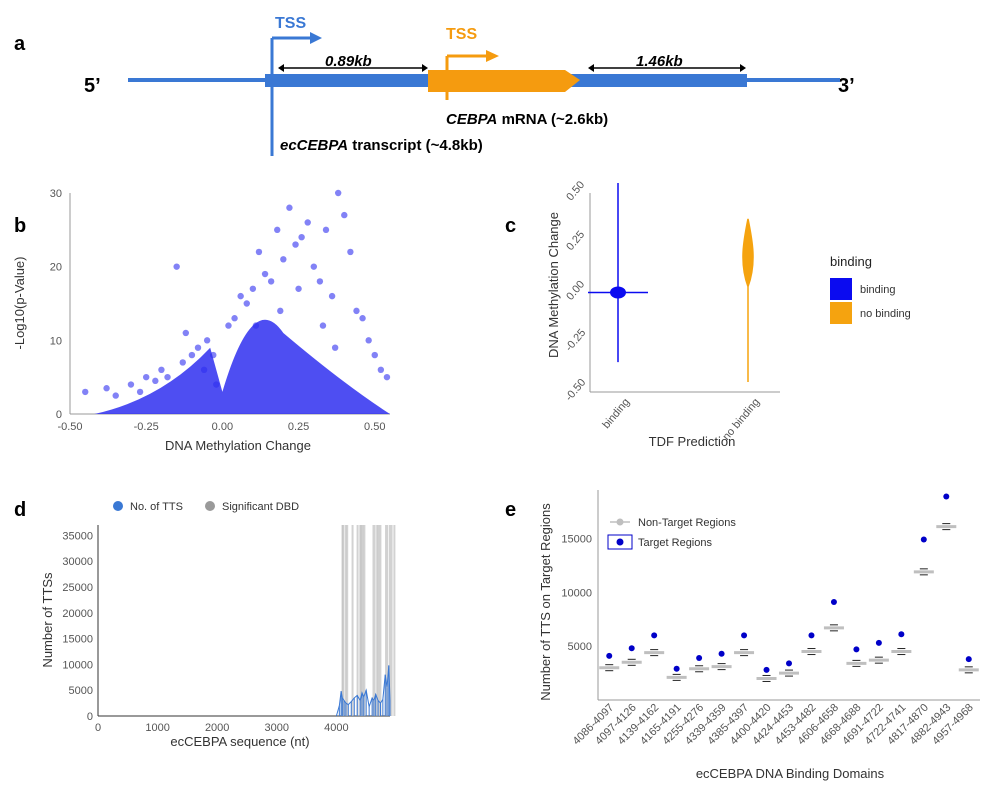 Image resolution: width=1000 pixels, height=798 pixels. I want to click on distance-label-left: 0.89kb, so click(348, 61).